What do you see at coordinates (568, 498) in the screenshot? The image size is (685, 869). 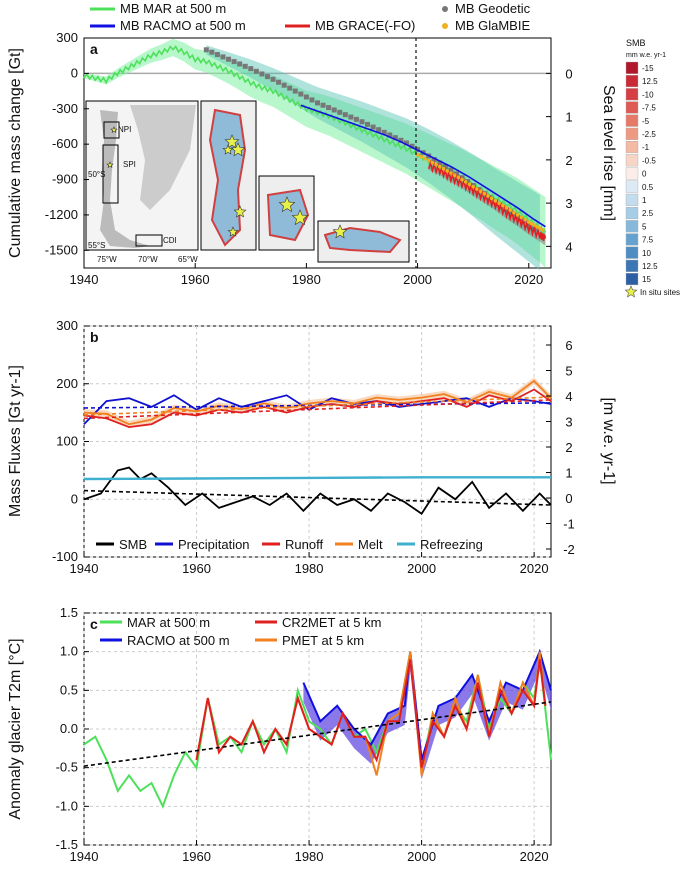 I see `ytick-right-label: 0` at bounding box center [568, 498].